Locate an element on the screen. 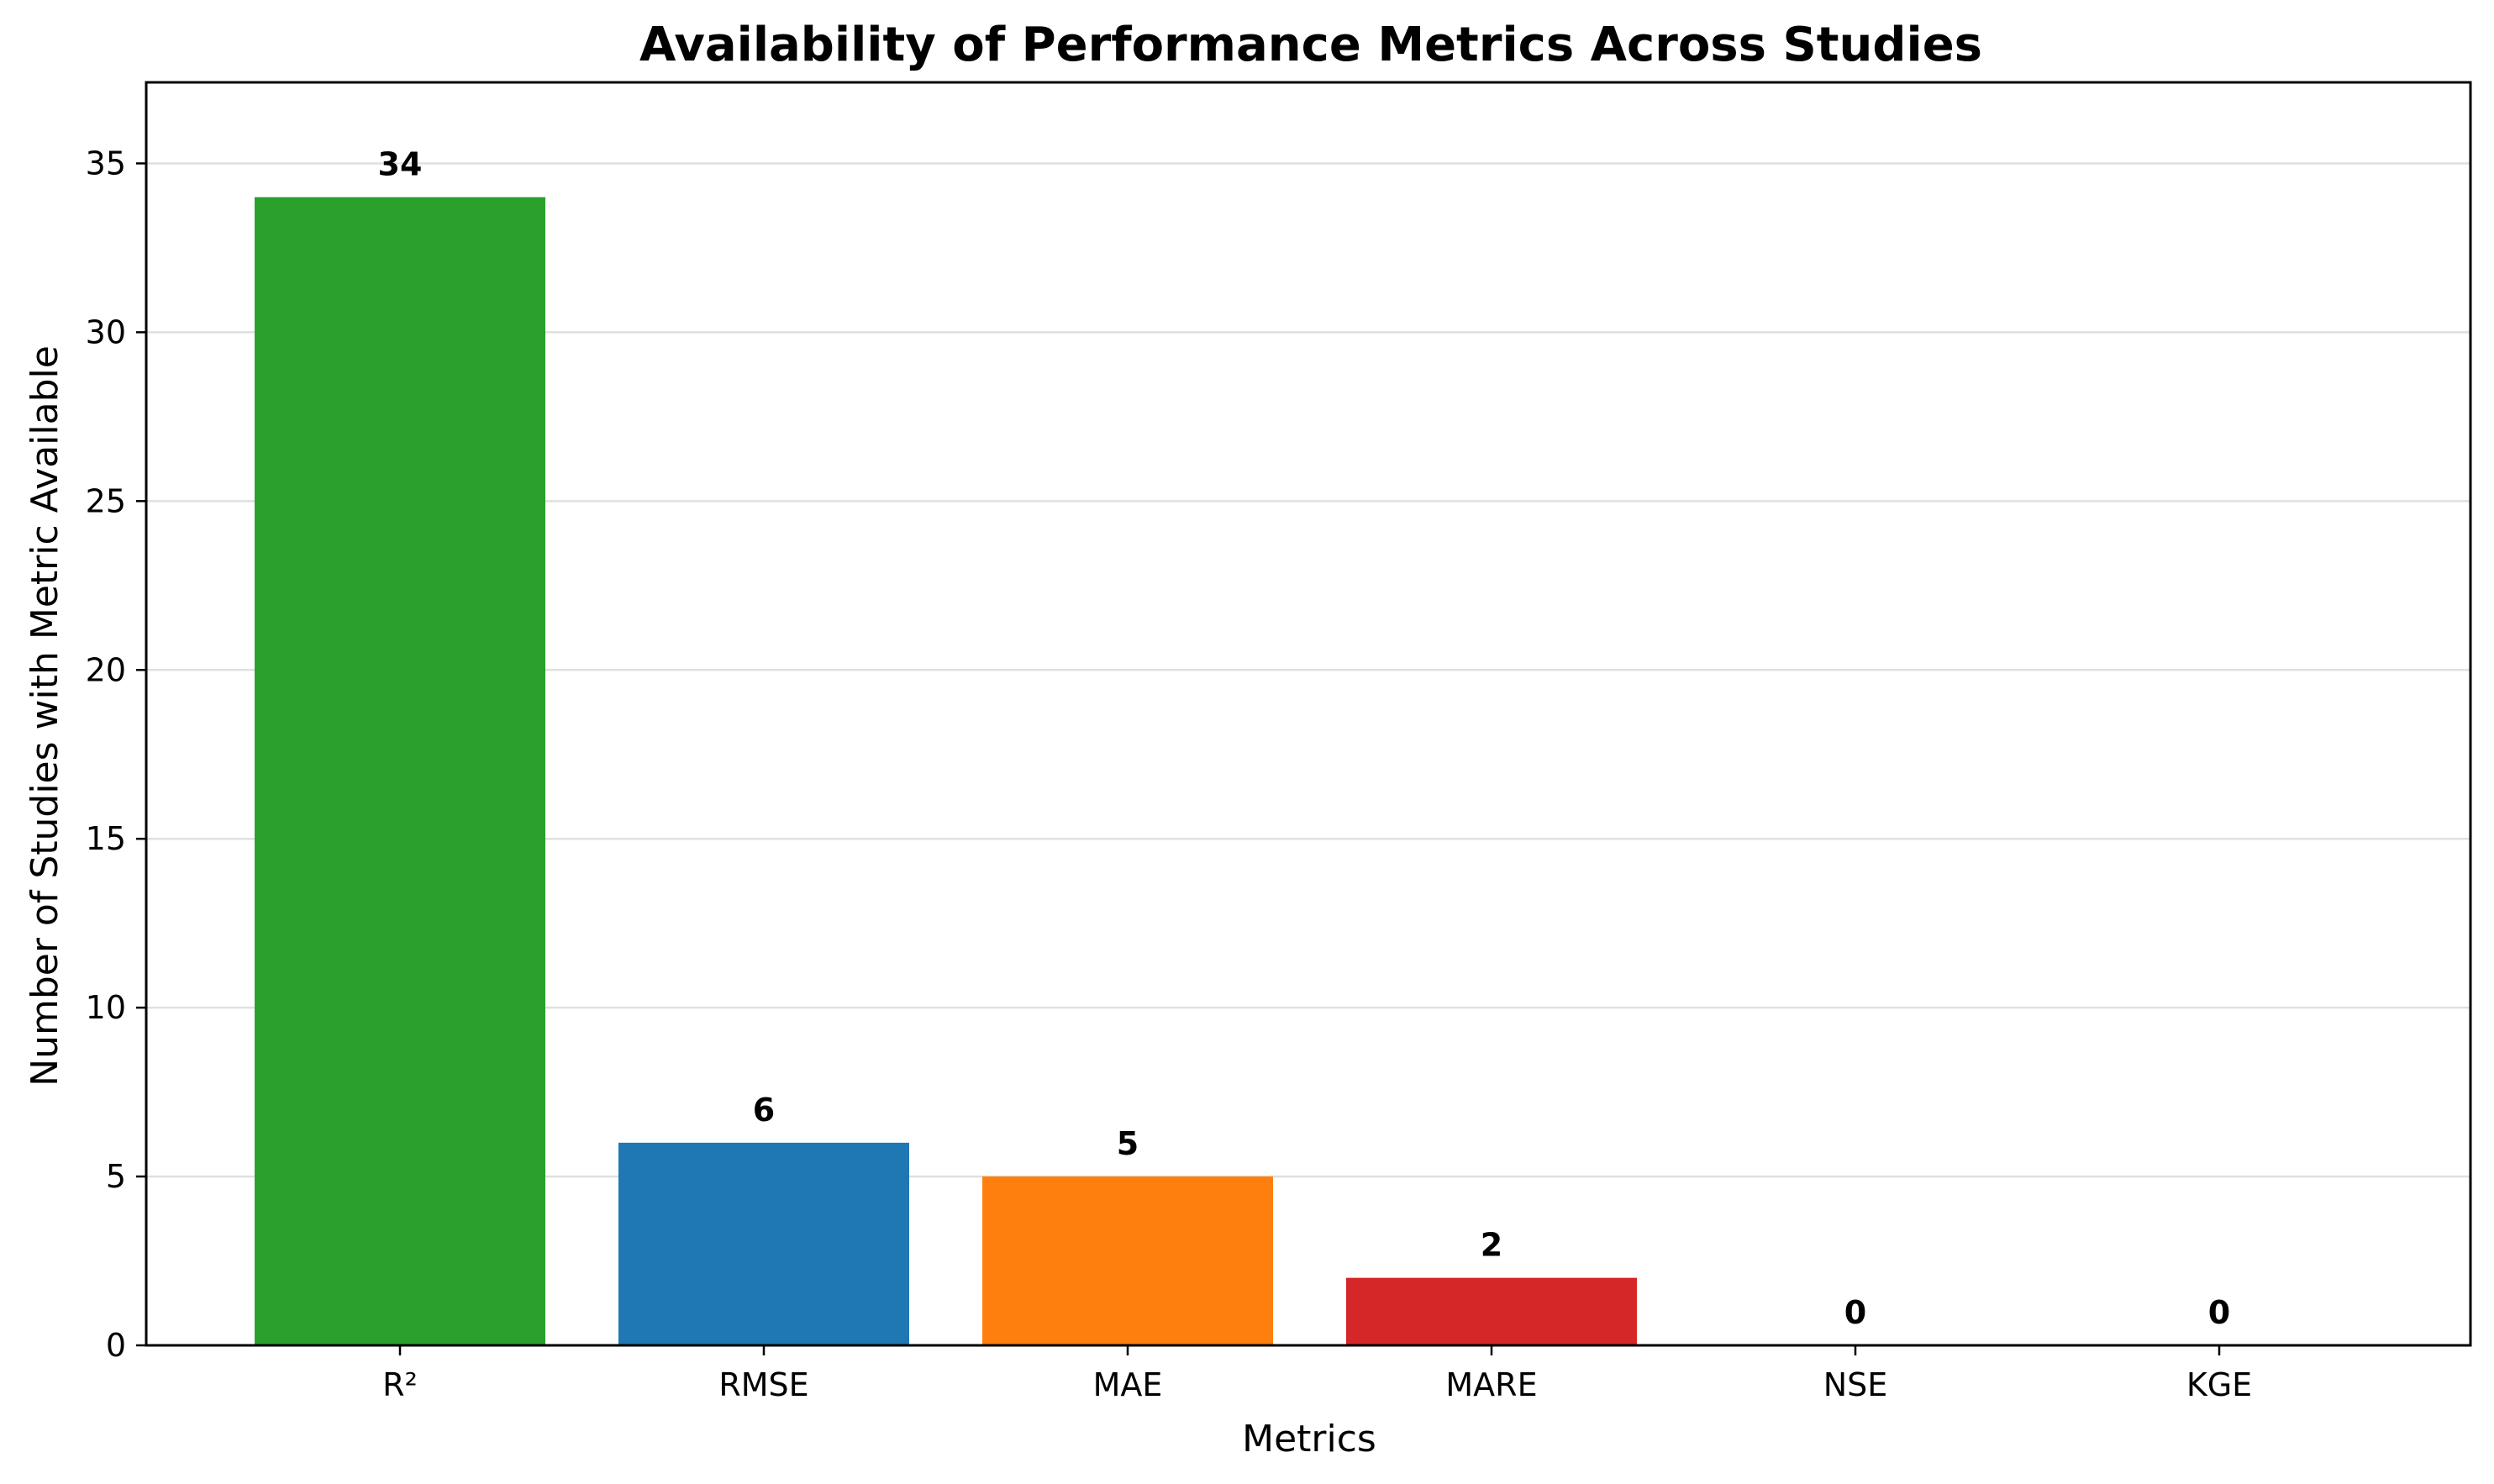 Image resolution: width=2494 pixels, height=1484 pixels. x-tick-label: R² is located at coordinates (400, 1384).